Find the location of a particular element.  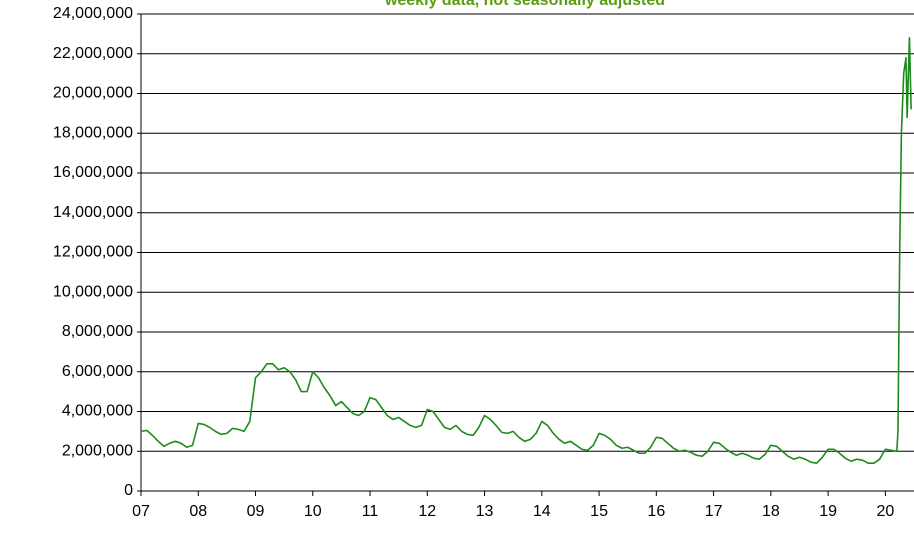

y-tick-label: 12,000,000 is located at coordinates (93, 252).